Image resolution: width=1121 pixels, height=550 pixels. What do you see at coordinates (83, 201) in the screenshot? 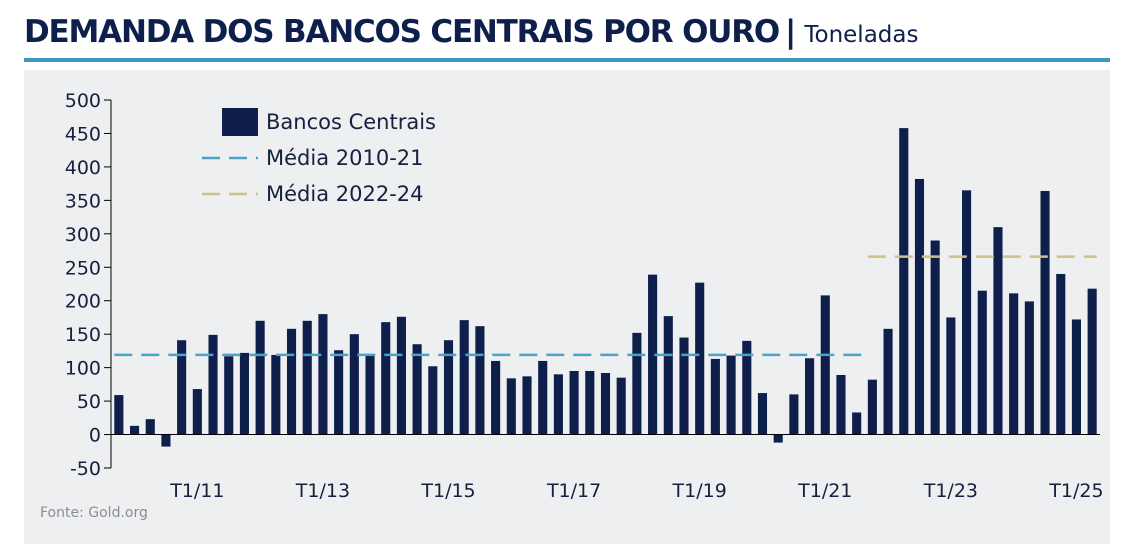
I see `y-tick-label: 350` at bounding box center [83, 201].